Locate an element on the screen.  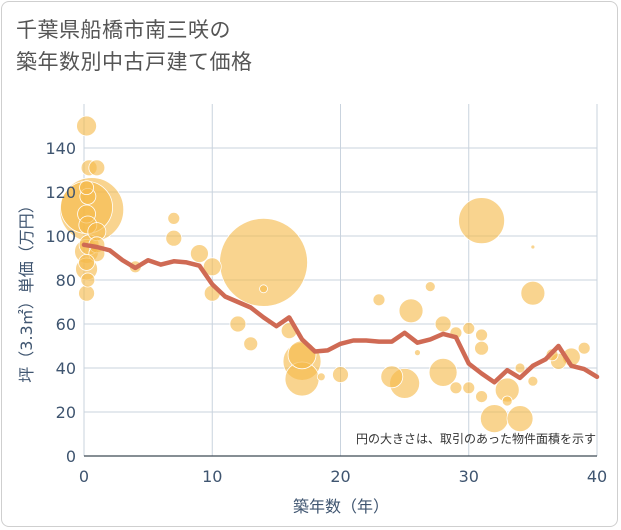
x-tick-label: 40 is located at coordinates (597, 476).